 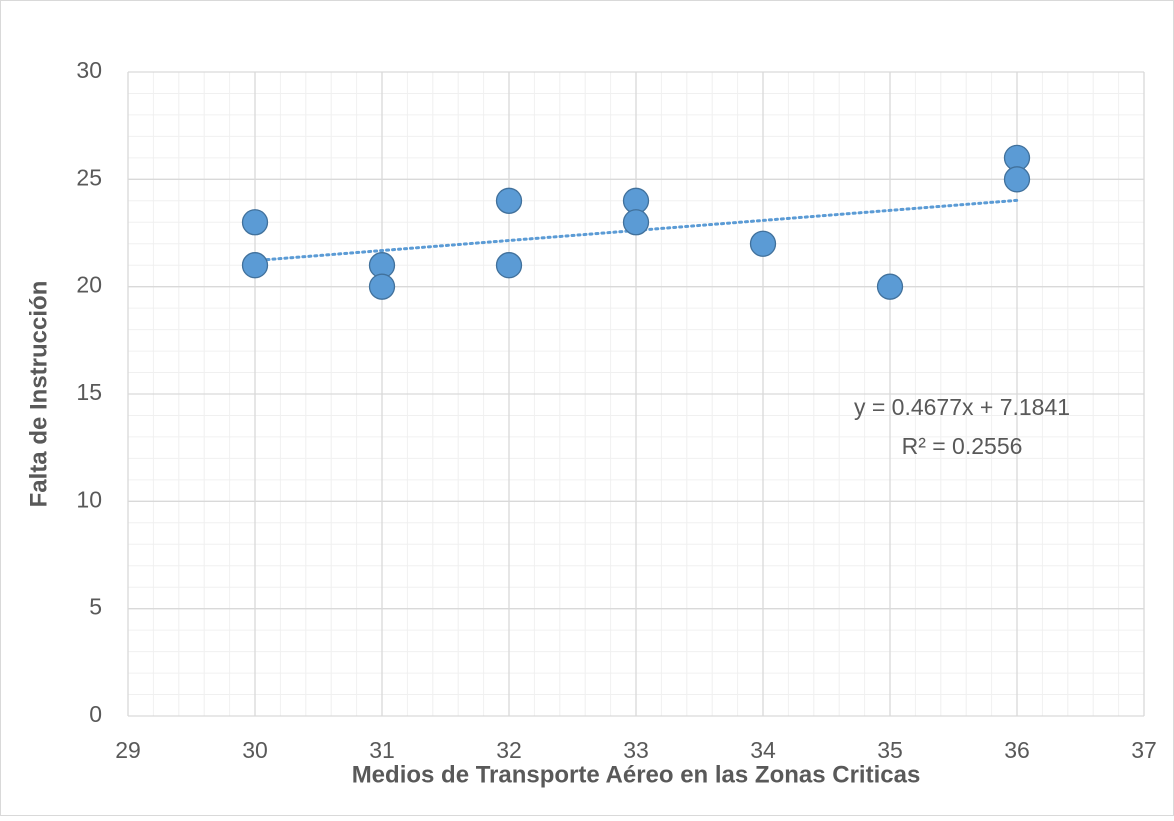 I want to click on y-tick-label: 5, so click(x=95, y=607).